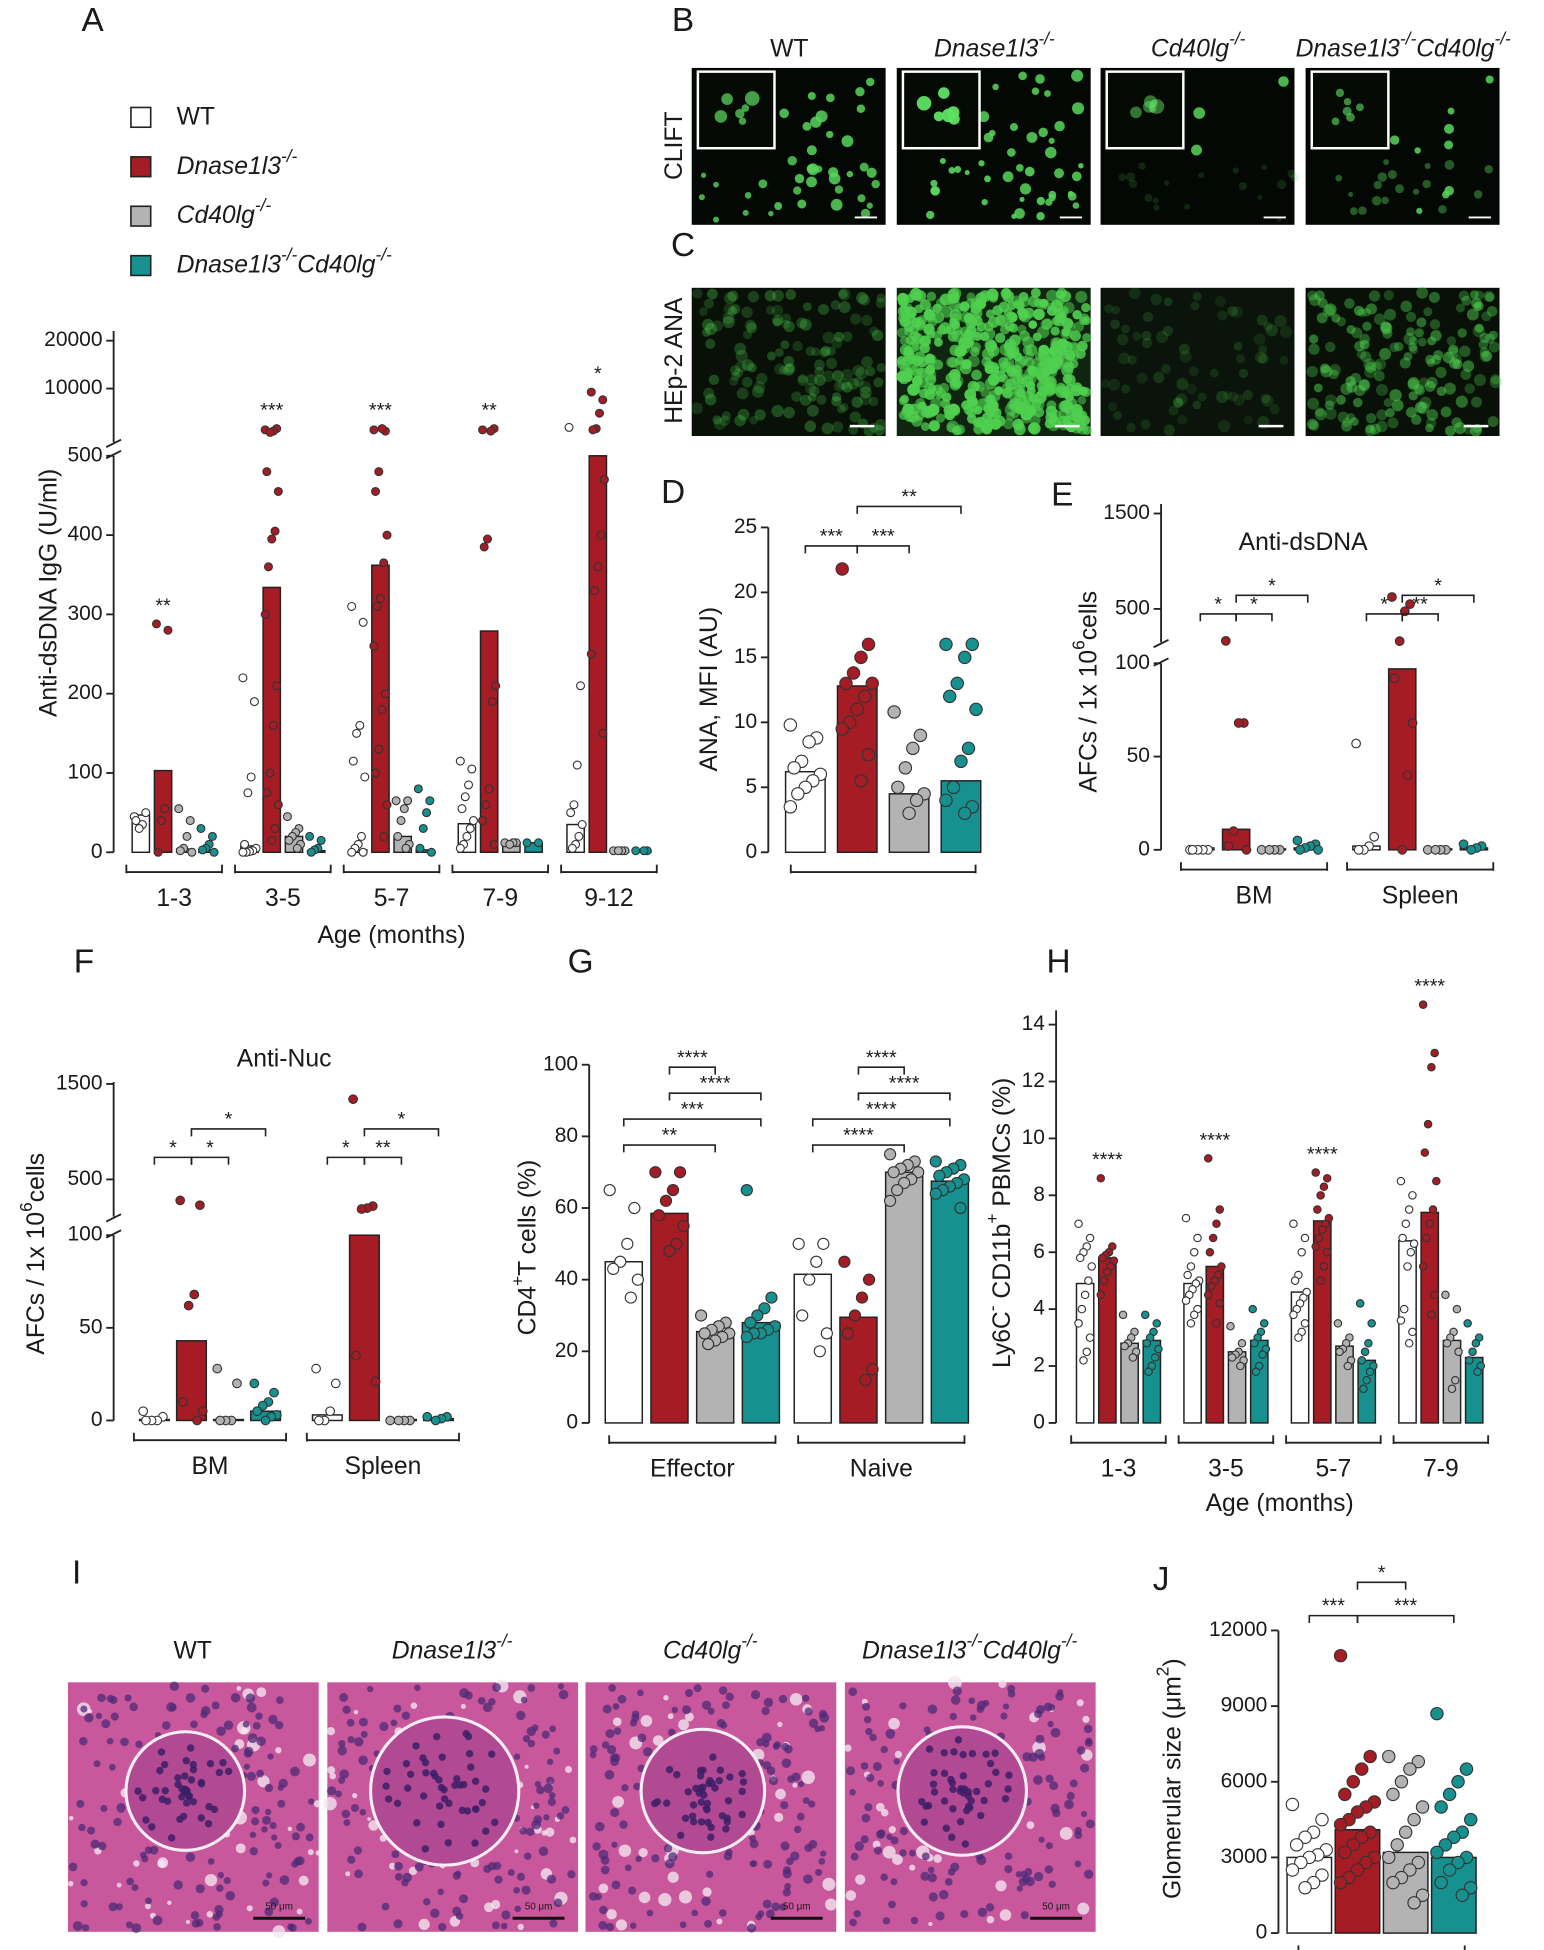  I want to click on x-tick-label: BM, so click(209, 1466).